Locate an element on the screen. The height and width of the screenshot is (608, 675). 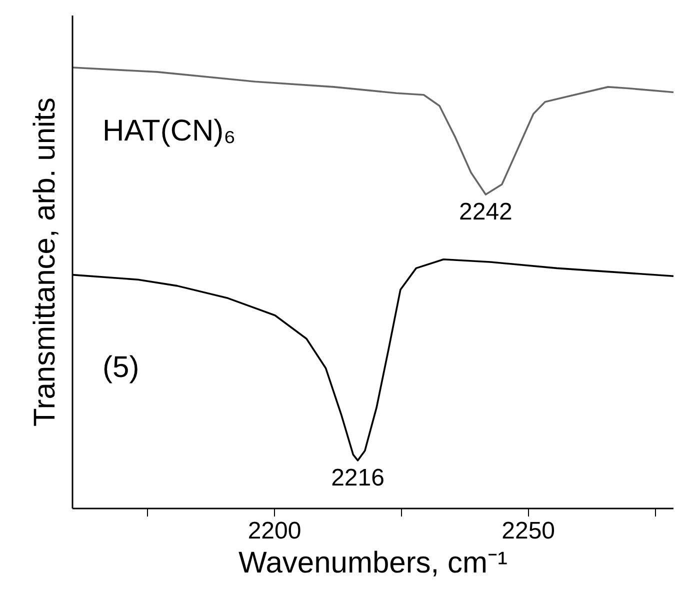
x-tick-label: 2200 is located at coordinates (275, 531).